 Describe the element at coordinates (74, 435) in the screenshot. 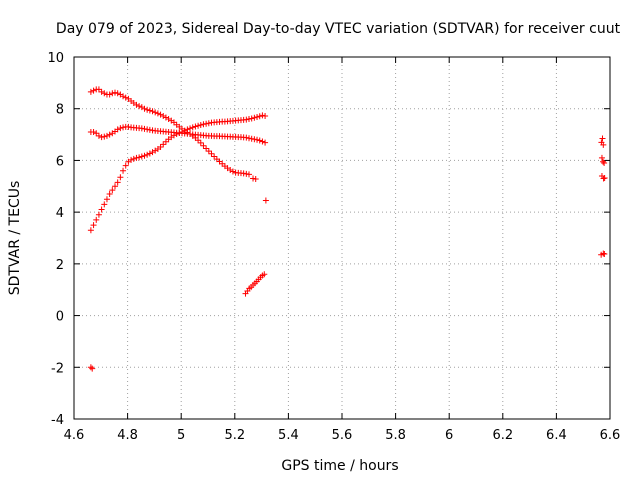

I see `x-tick-label: 4.6` at that location.